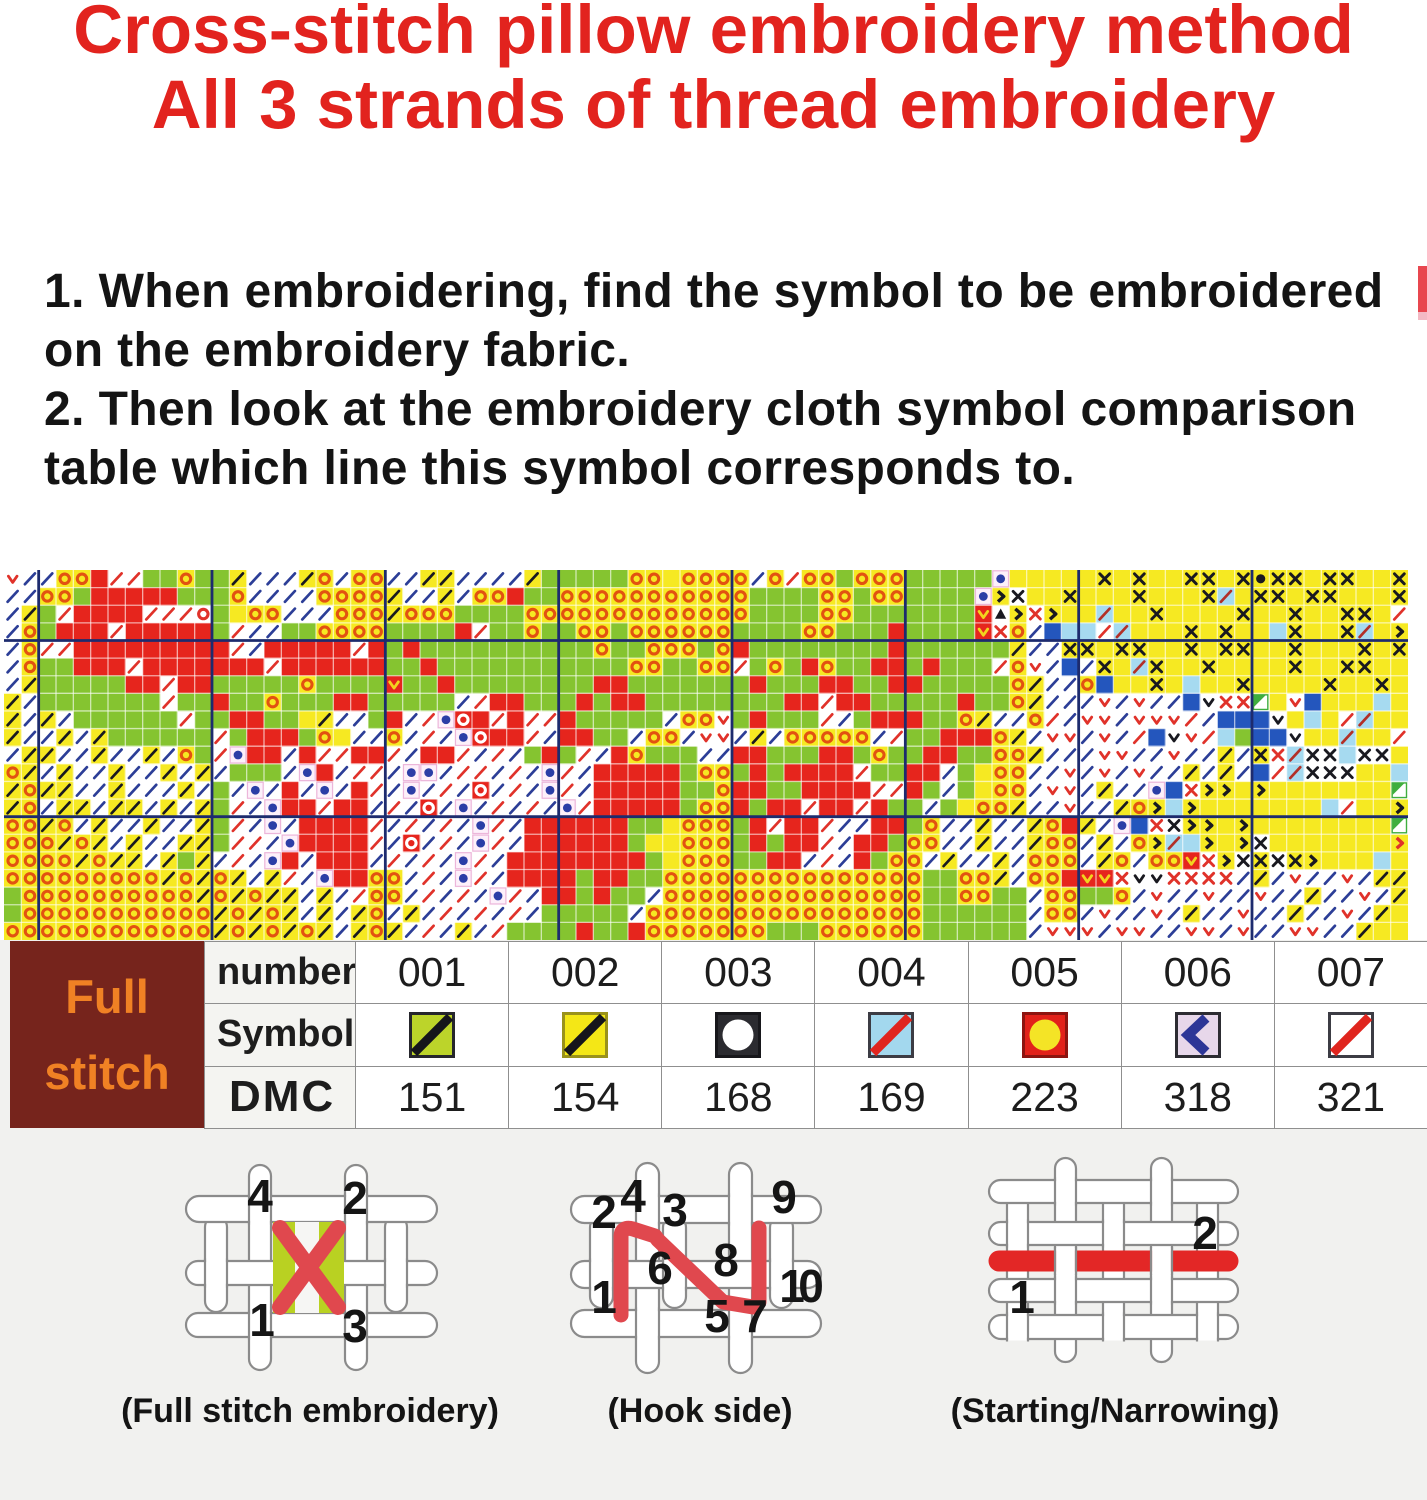 This screenshot has height=1500, width=1427. I want to click on number-cell-003: 003, so click(738, 973).